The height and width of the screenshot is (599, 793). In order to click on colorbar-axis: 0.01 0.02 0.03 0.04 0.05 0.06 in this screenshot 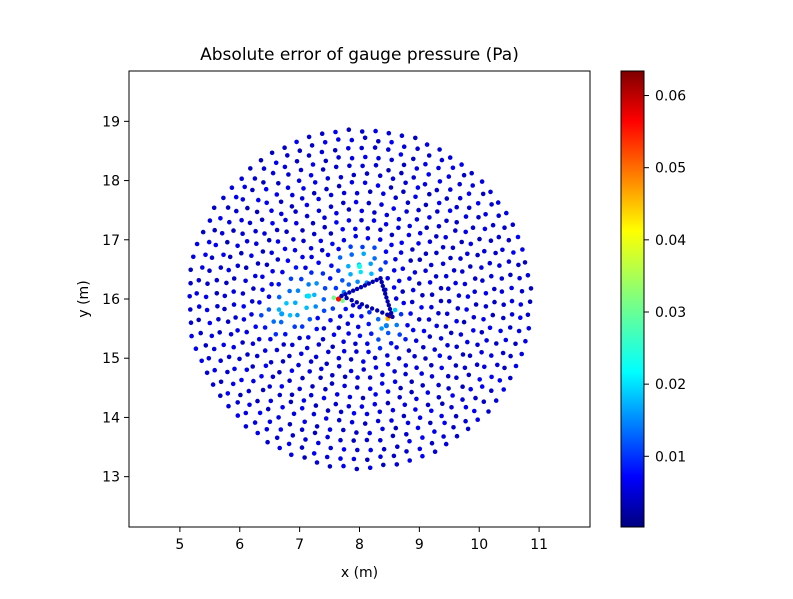, I will do `click(665, 277)`.